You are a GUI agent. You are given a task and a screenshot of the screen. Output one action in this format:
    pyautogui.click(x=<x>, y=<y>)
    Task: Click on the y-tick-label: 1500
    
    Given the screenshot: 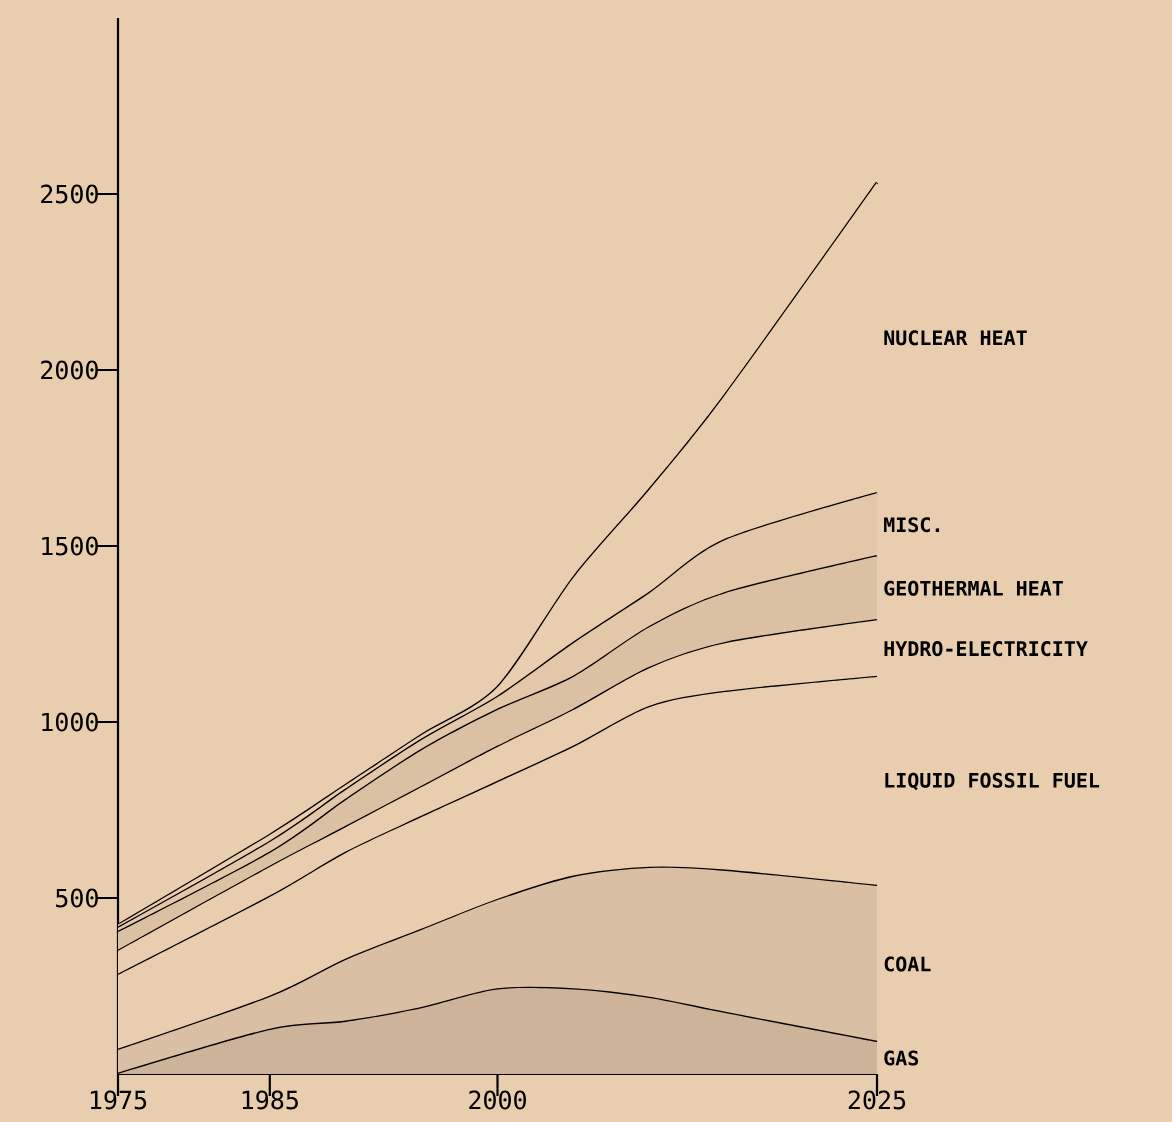 What is the action you would take?
    pyautogui.click(x=70, y=546)
    